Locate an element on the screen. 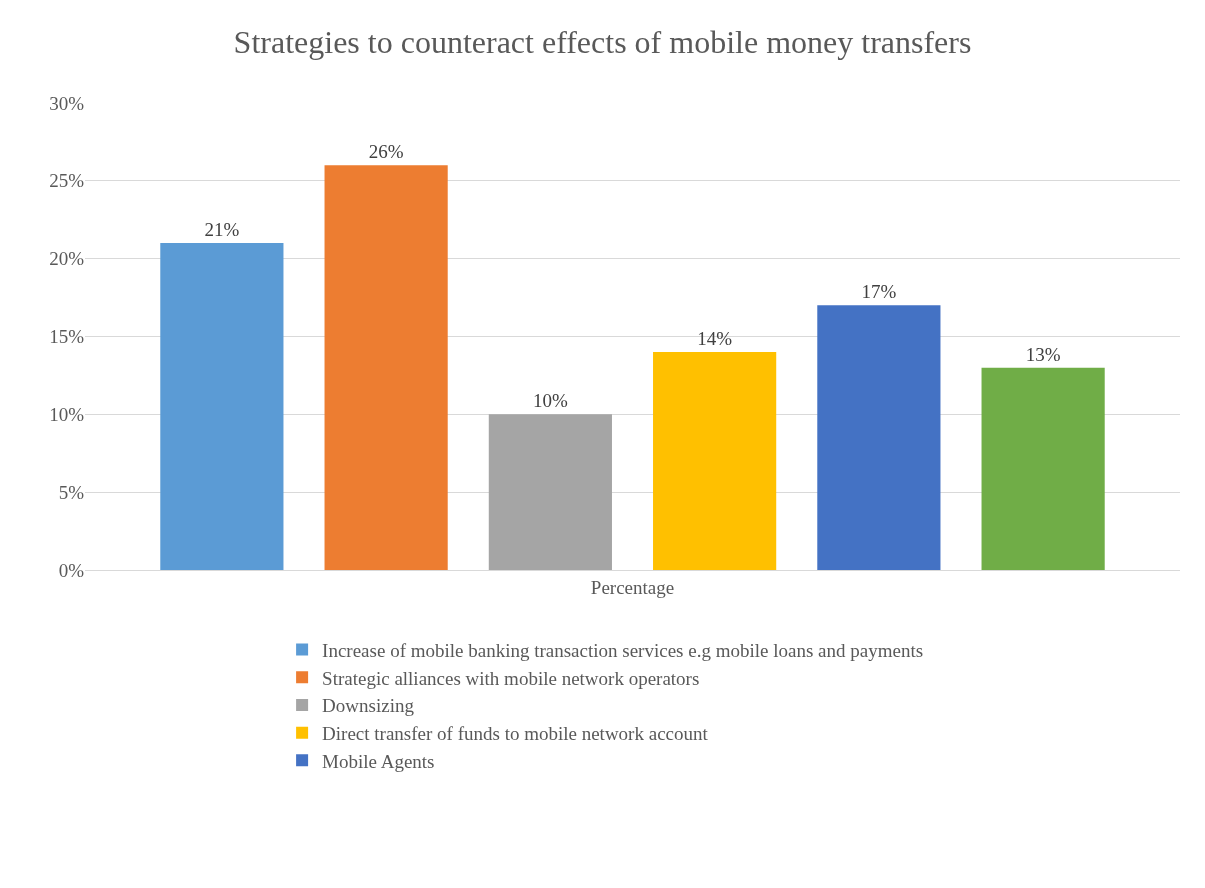 Image resolution: width=1205 pixels, height=888 pixels. x-tick-label: Percentage is located at coordinates (632, 587).